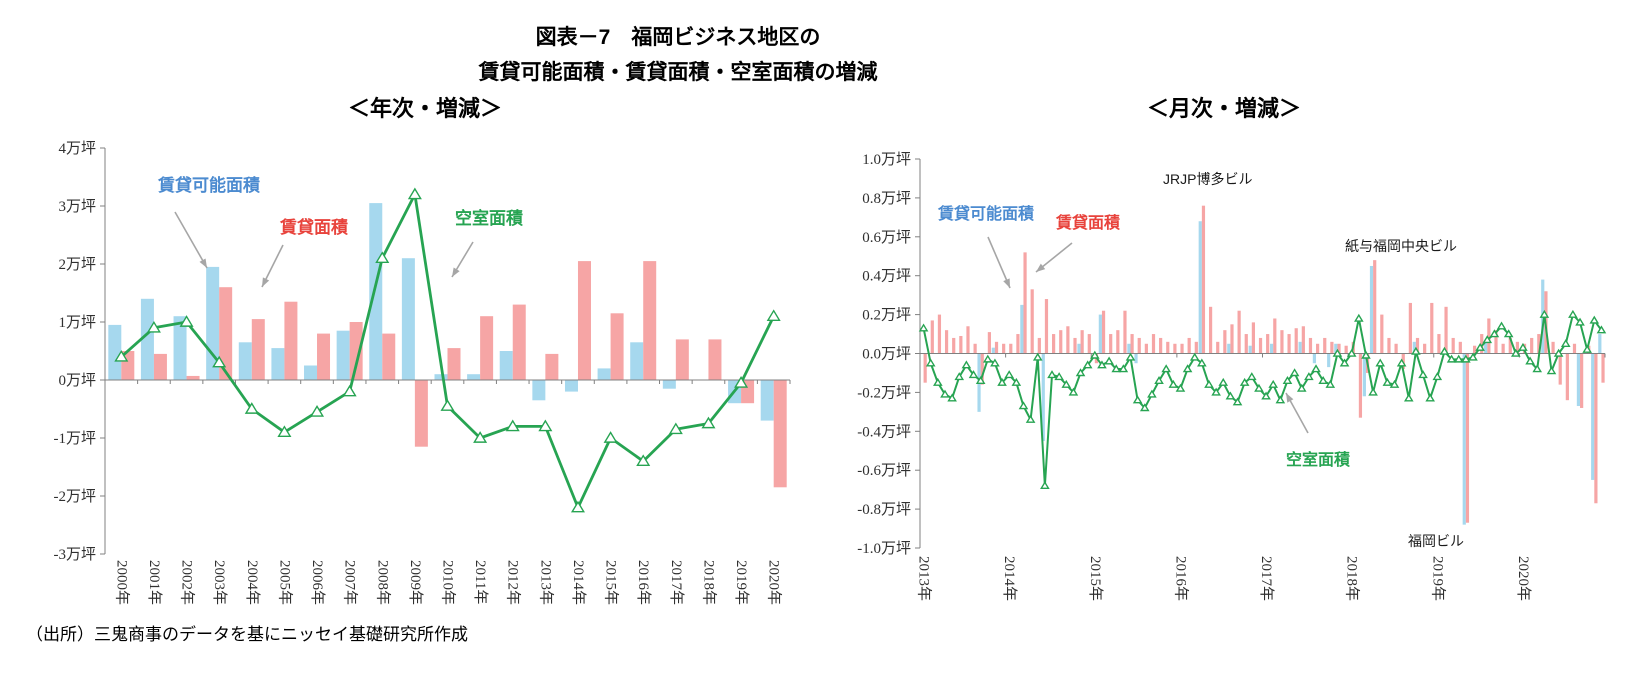 The height and width of the screenshot is (683, 1636). What do you see at coordinates (1266, 578) in the screenshot?
I see `x-tick-label: 2017年` at bounding box center [1266, 578].